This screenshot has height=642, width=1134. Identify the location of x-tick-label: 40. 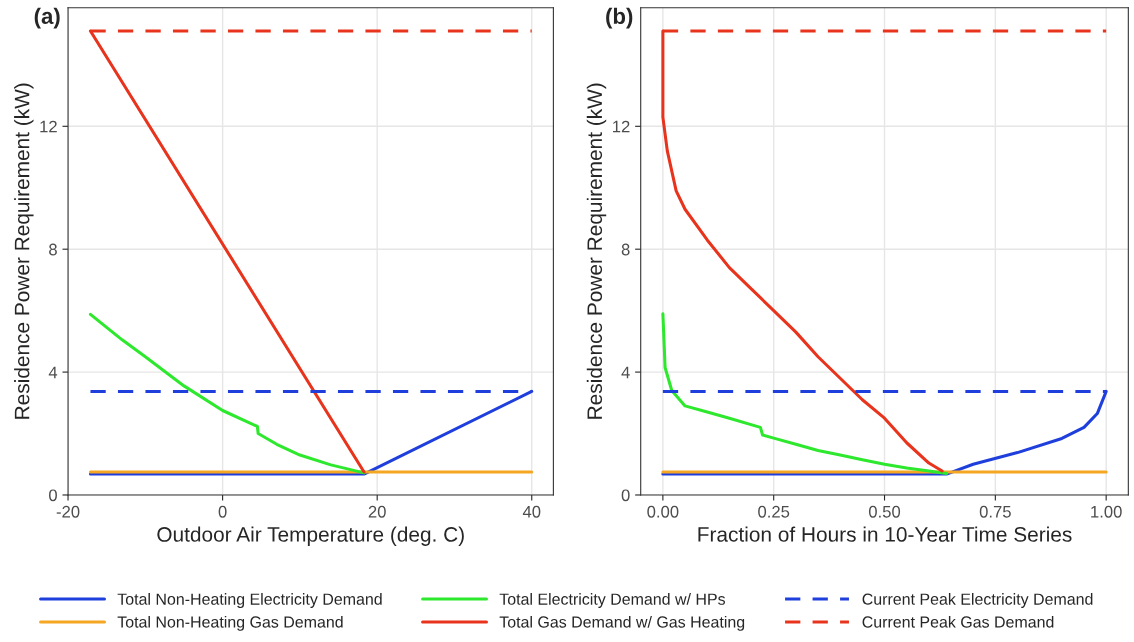
(531, 511).